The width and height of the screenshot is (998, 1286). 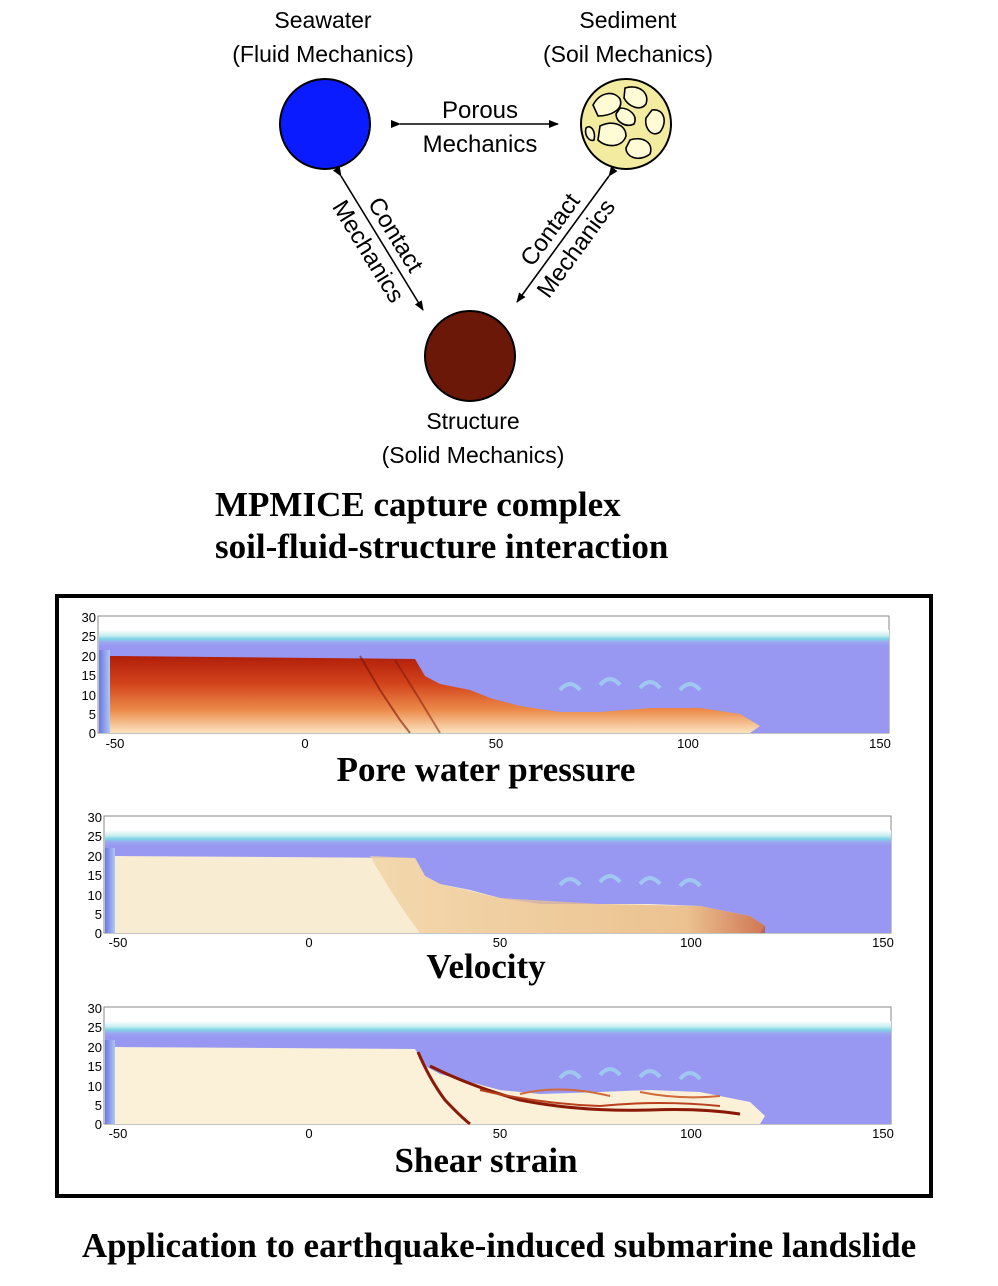 I want to click on sediment-label: Sediment (Soil Mechanics), so click(x=628, y=37).